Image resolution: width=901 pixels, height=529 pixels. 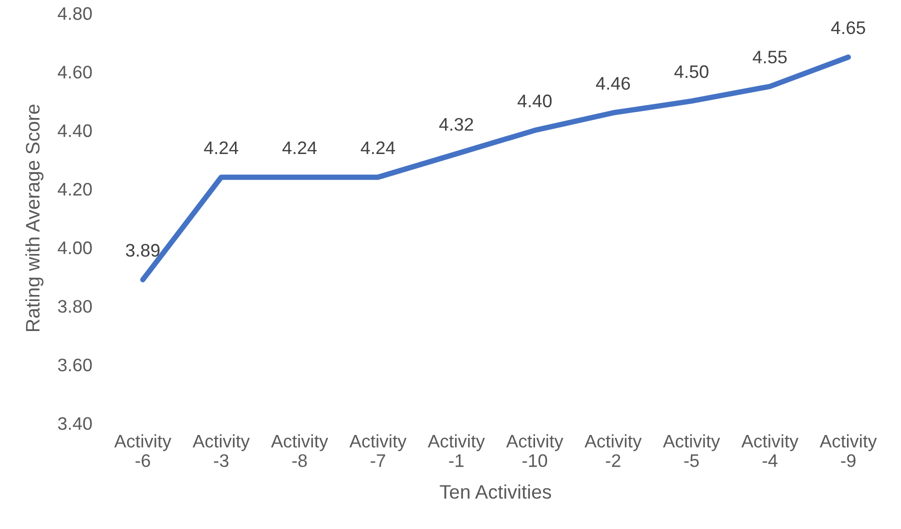 I want to click on x-tick-label: Activity -5, so click(x=691, y=451).